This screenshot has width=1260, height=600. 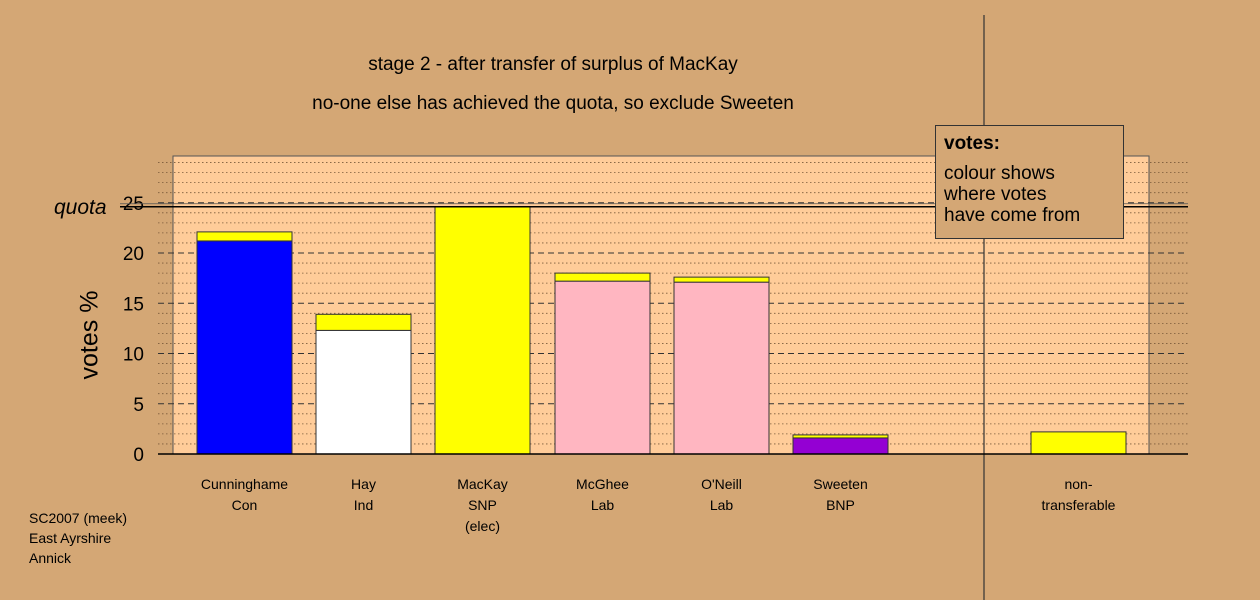 I want to click on x-tick-label: Hay, so click(x=363, y=484).